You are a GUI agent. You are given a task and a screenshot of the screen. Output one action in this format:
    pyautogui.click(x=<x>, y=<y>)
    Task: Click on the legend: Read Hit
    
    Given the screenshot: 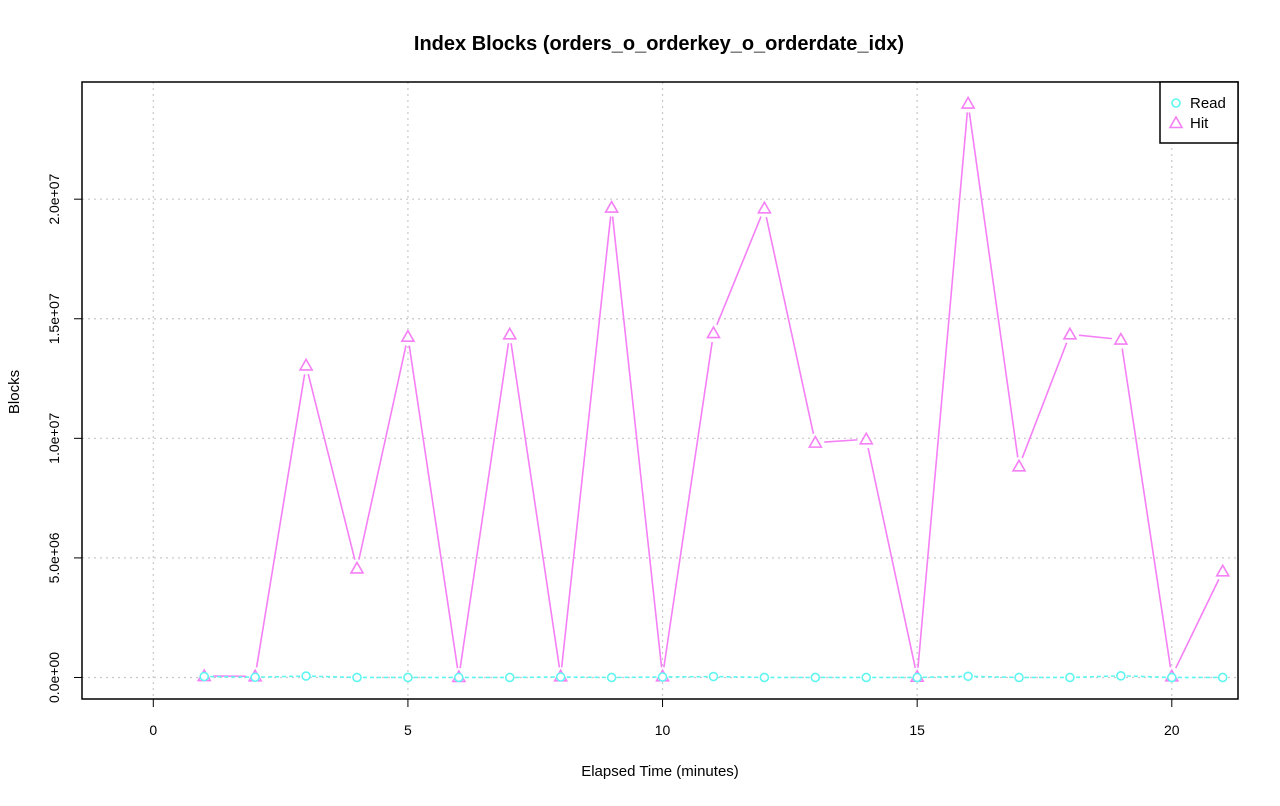 What is the action you would take?
    pyautogui.click(x=1199, y=112)
    